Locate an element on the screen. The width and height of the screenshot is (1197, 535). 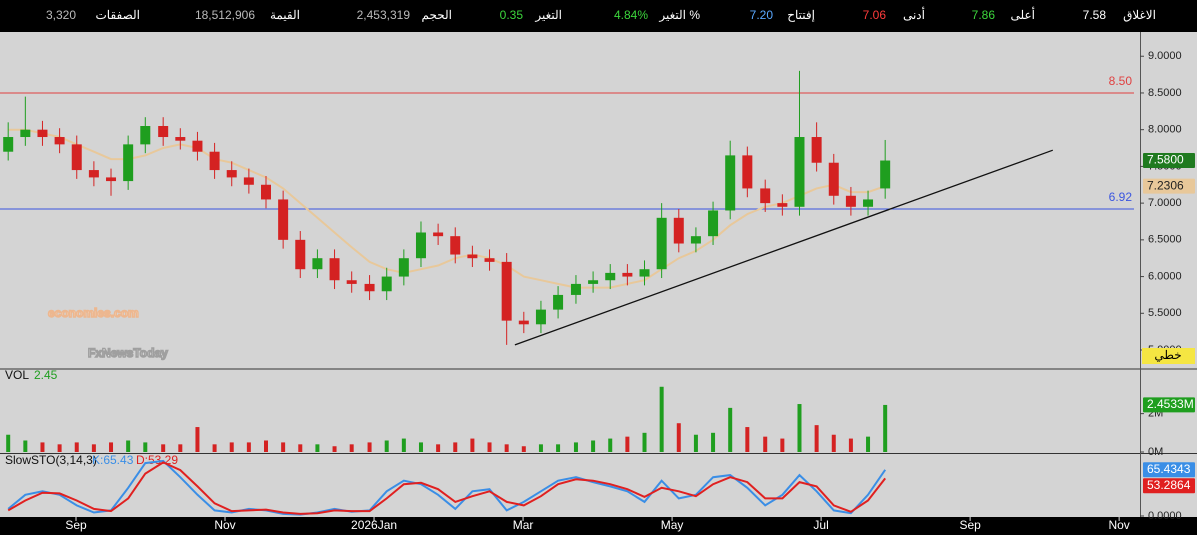
field-value: 7.58 is located at coordinates (1095, 15).